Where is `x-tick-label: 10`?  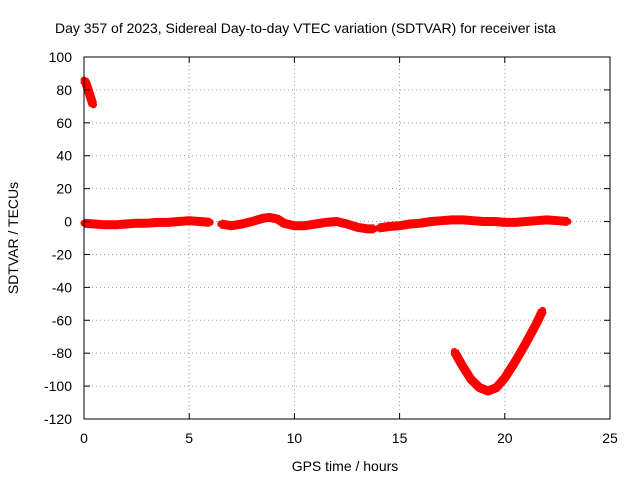
x-tick-label: 10 is located at coordinates (295, 438).